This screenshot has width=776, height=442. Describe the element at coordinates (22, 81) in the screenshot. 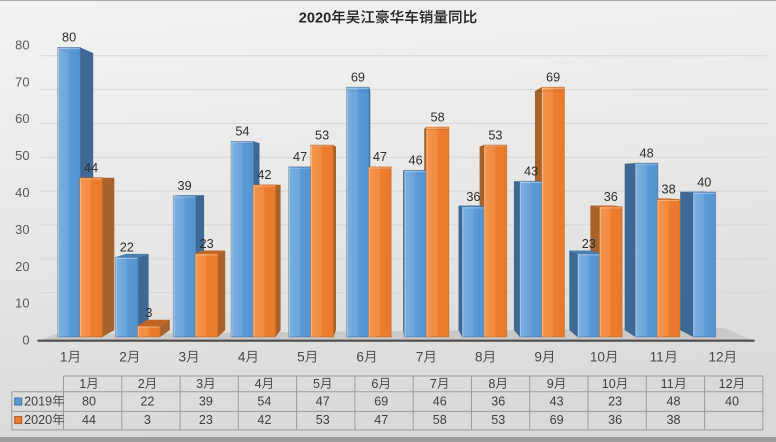

I see `svg-text: 70` at that location.